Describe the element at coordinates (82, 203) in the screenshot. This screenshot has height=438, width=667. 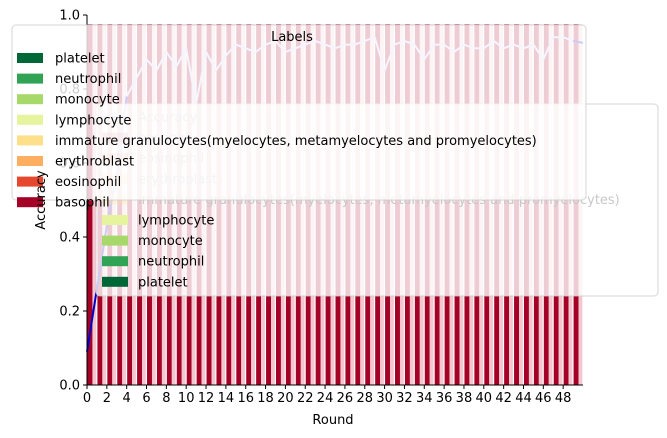
I see `legend-label: basophil` at that location.